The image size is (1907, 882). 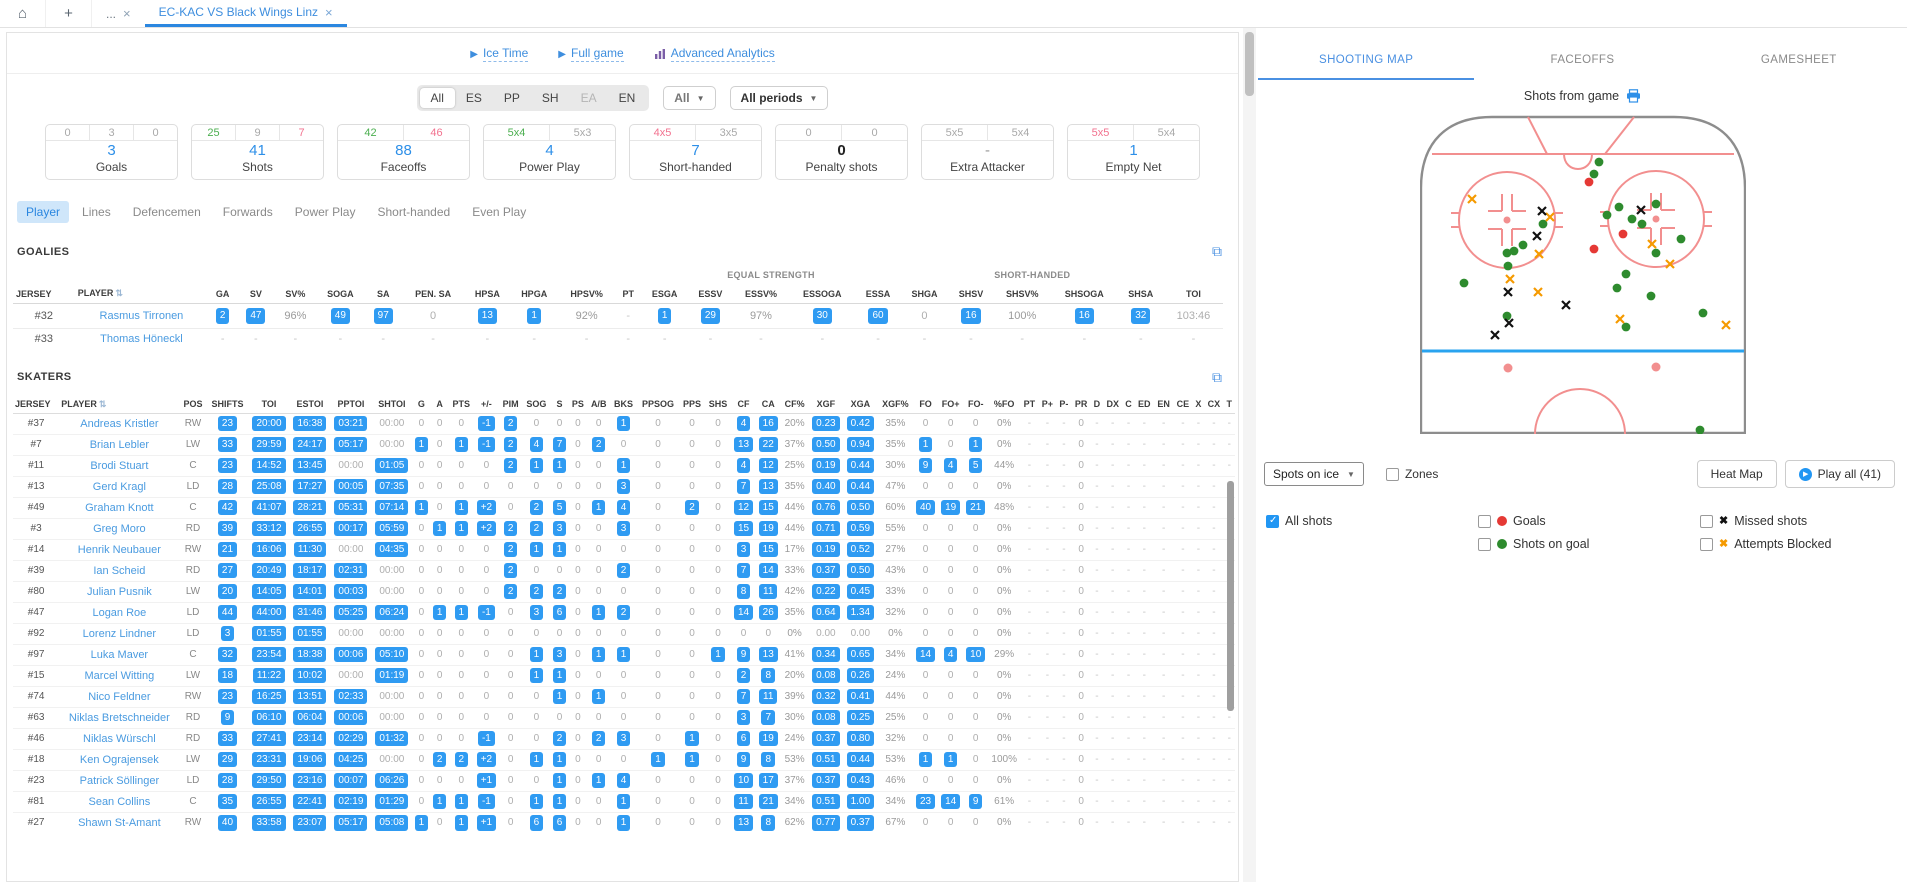 What do you see at coordinates (119, 612) in the screenshot?
I see `player-link: Logan Roe` at bounding box center [119, 612].